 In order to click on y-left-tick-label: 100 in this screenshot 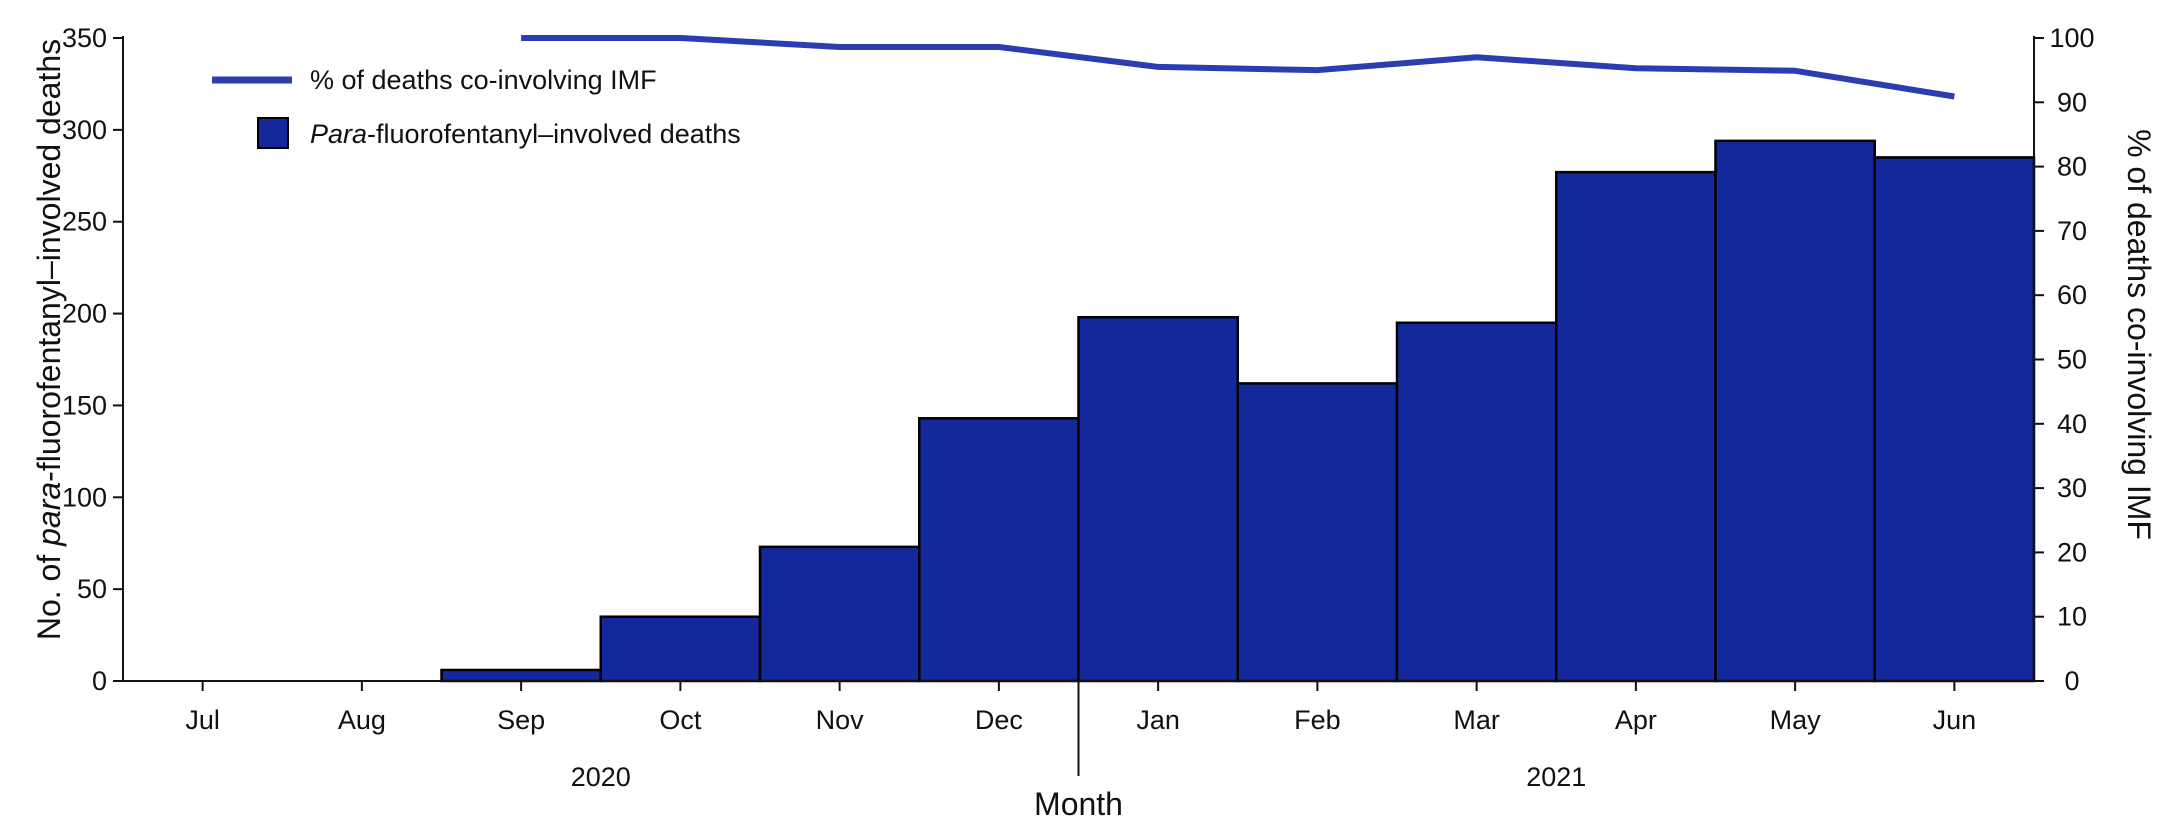, I will do `click(84, 497)`.